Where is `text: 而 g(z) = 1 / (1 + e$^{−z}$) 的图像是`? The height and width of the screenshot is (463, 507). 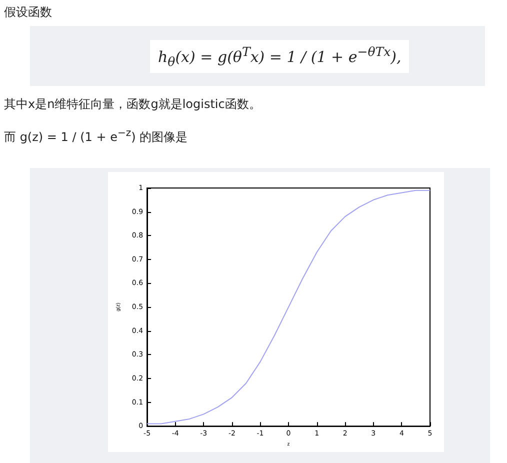
text: 而 g(z) = 1 / (1 + e$^{−z}$) 的图像是 is located at coordinates (96, 137).